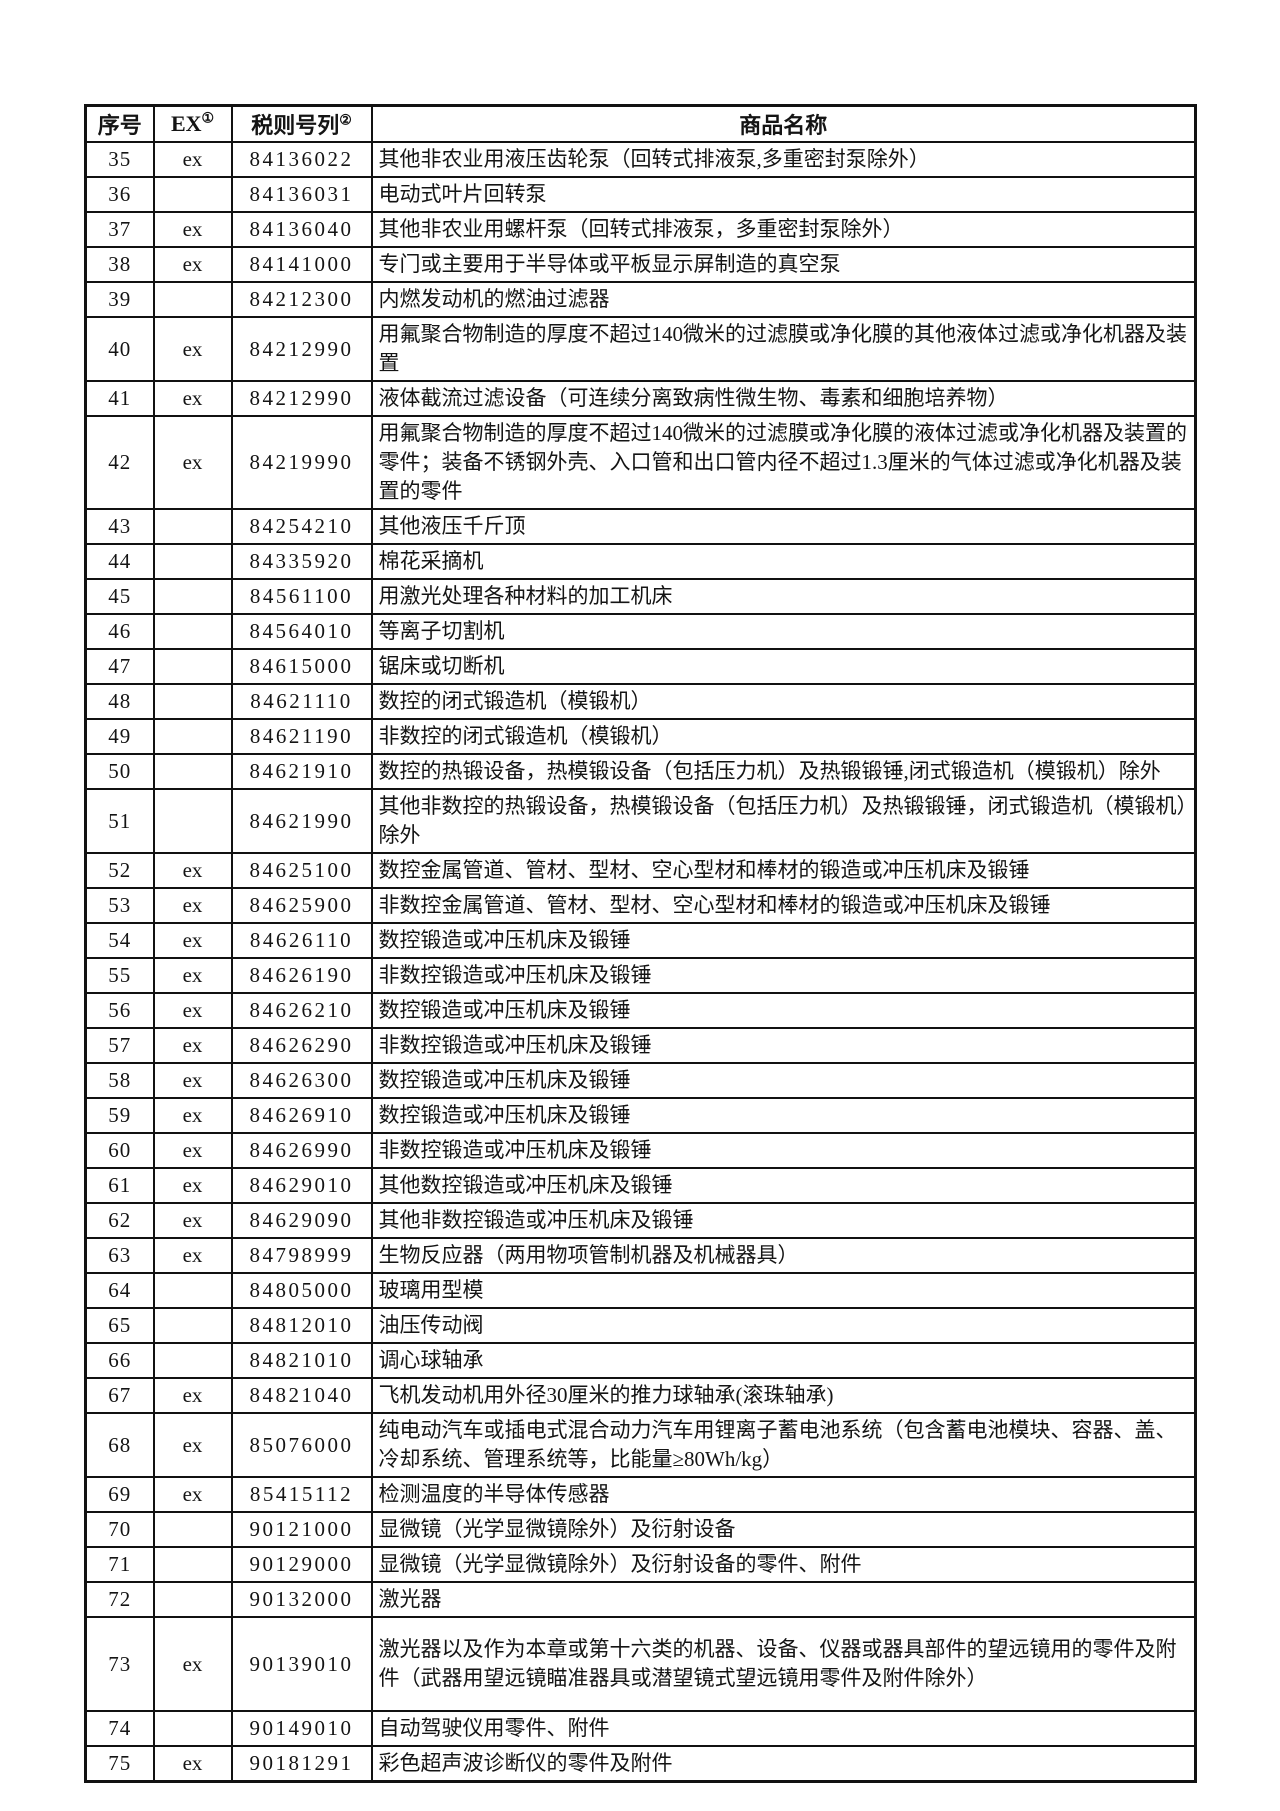  What do you see at coordinates (301, 1728) in the screenshot?
I see `cell-tariff-code: 90149010` at bounding box center [301, 1728].